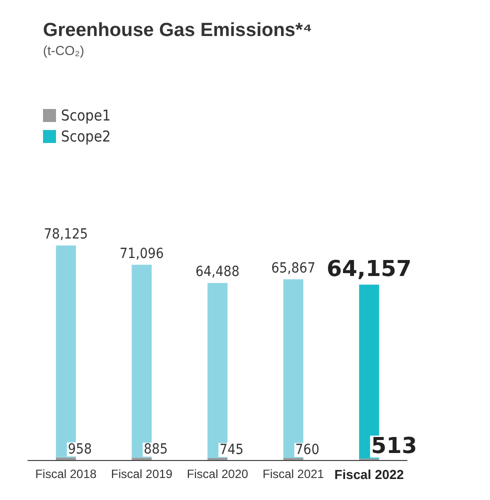 The height and width of the screenshot is (500, 490). What do you see at coordinates (86, 137) in the screenshot?
I see `legend-label: Scope2` at bounding box center [86, 137].